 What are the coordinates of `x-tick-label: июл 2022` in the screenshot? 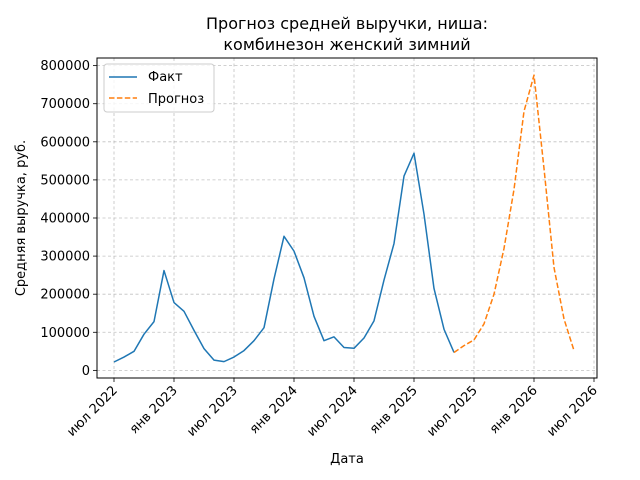 It's located at (92, 411).